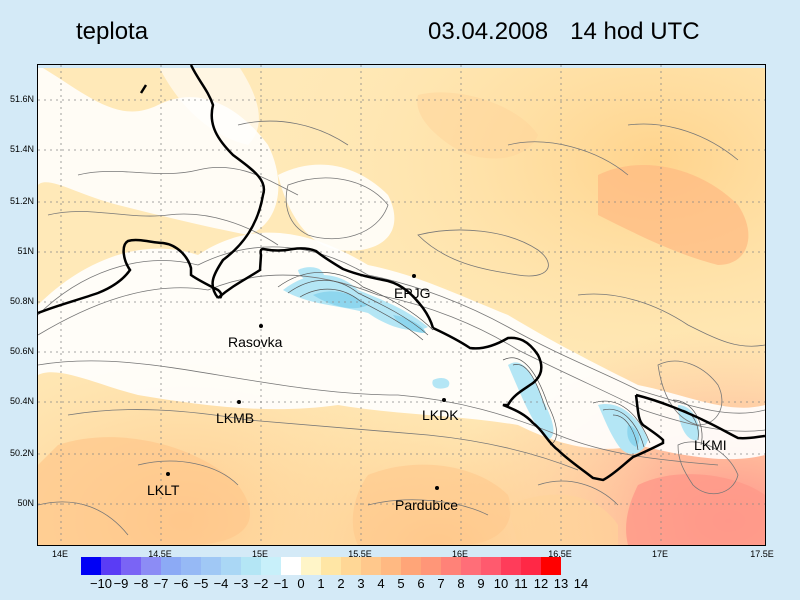 This screenshot has width=800, height=600. I want to click on colorbar-label: 10, so click(501, 583).